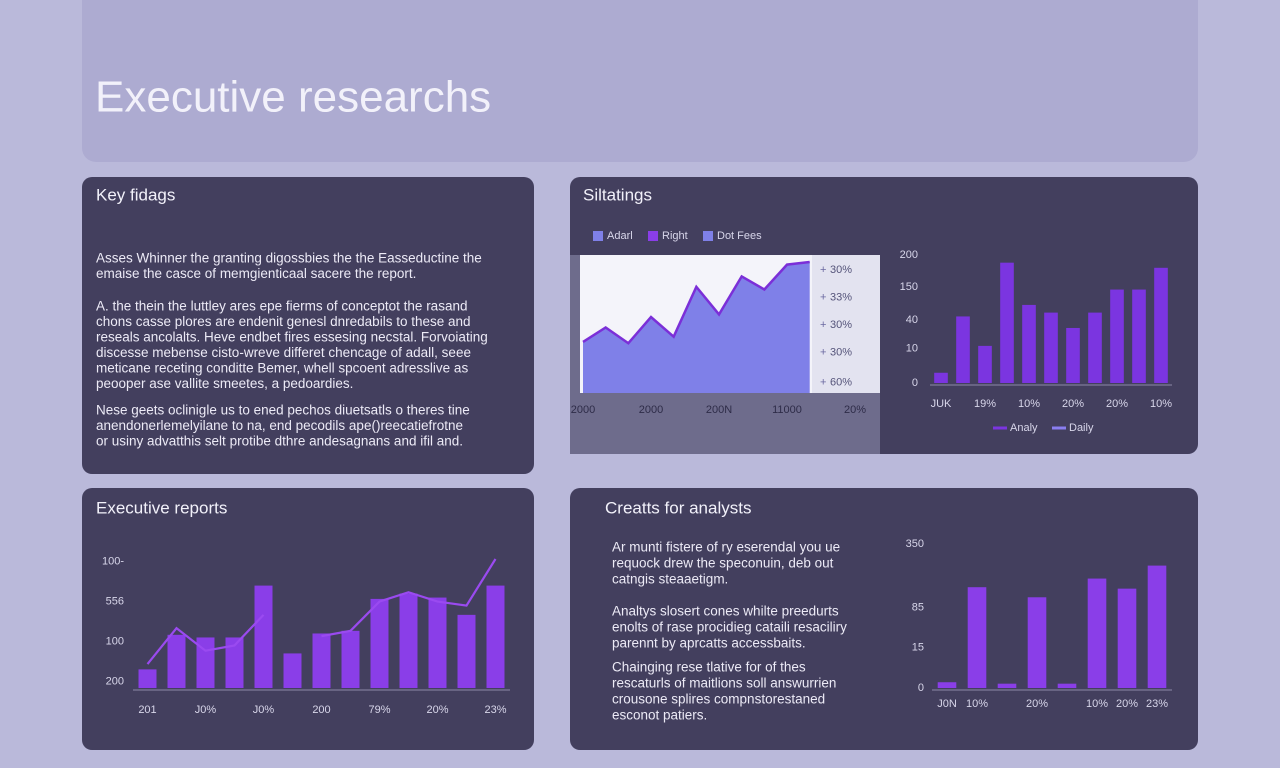  What do you see at coordinates (113, 562) in the screenshot?
I see `y-tick-label: 100-` at bounding box center [113, 562].